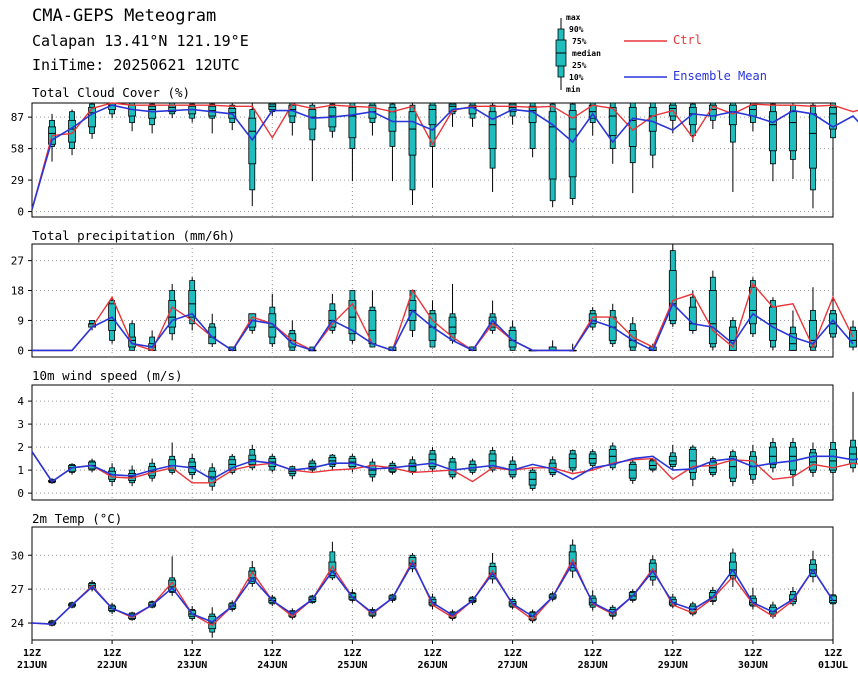 The width and height of the screenshot is (858, 680). Describe the element at coordinates (753, 665) in the screenshot. I see `x-date-label: 30JUN` at that location.